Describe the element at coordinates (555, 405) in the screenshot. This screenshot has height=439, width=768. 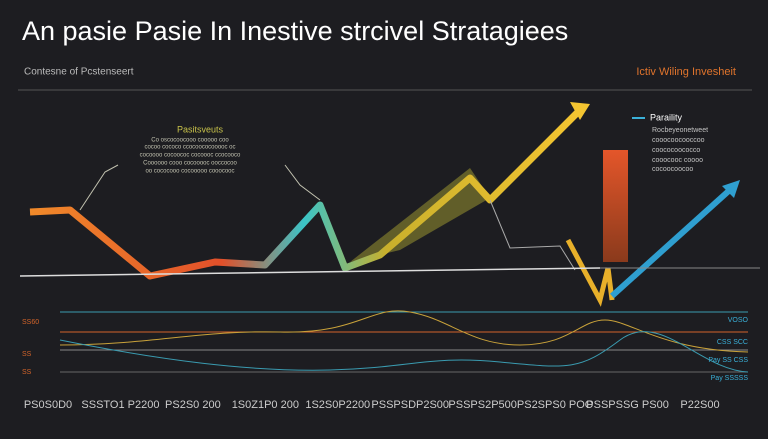
I see `x-label: PS2SPS0 POO` at that location.